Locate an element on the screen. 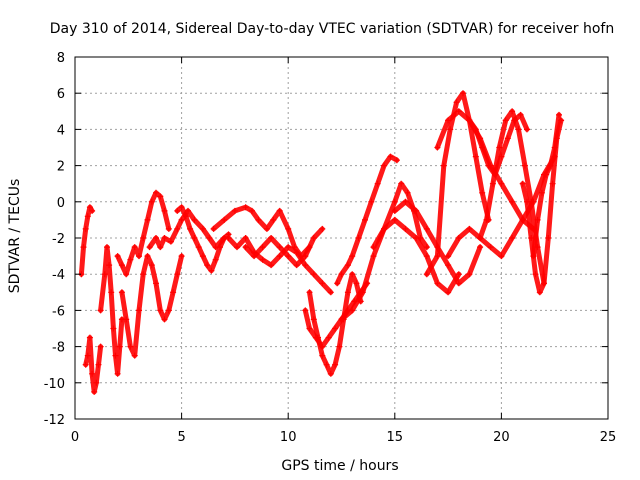 The image size is (640, 480). y-tick-label: 4 is located at coordinates (61, 130).